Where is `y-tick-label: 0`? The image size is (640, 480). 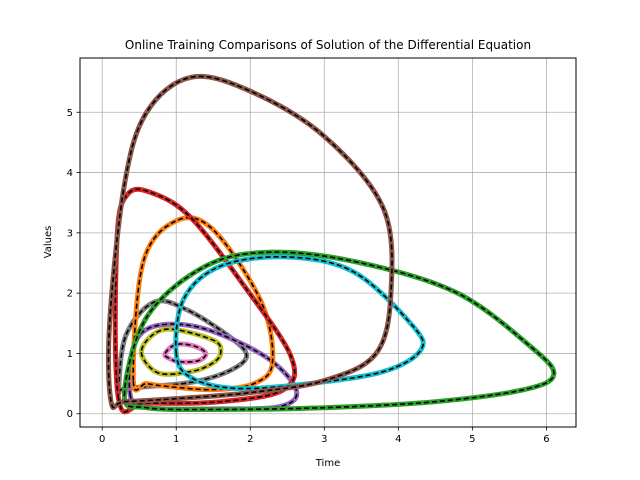
y-tick-label: 0 is located at coordinates (70, 414).